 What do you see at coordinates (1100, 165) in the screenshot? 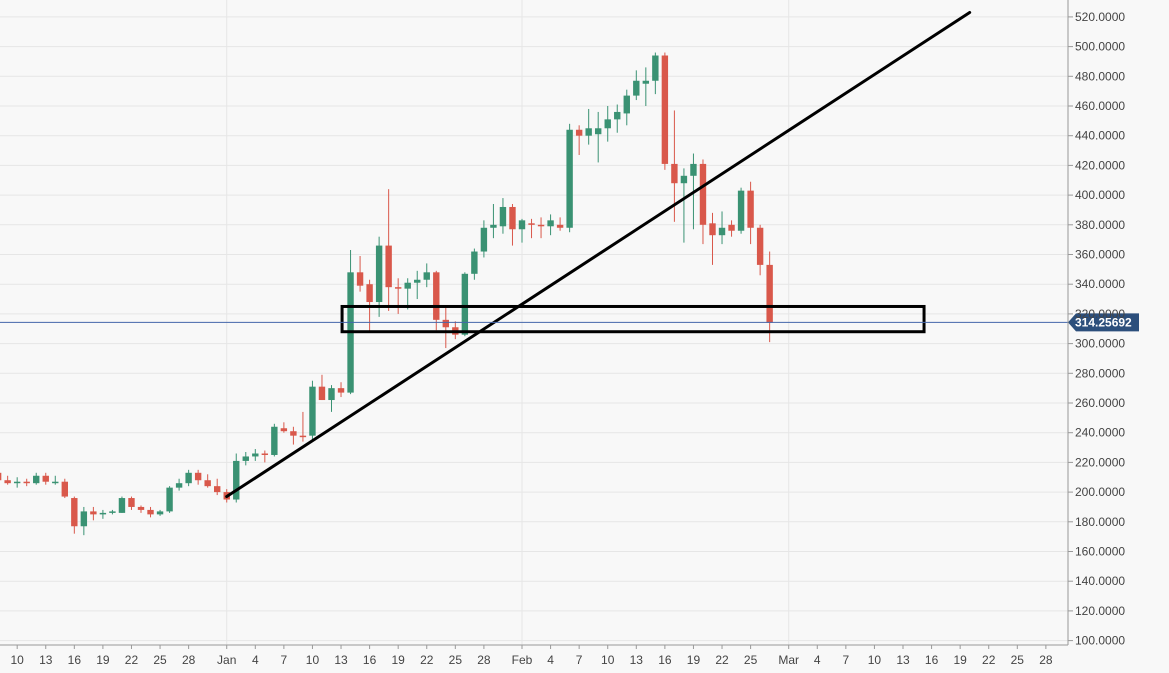
I see `y-tick-label: 420.0000` at bounding box center [1100, 165].